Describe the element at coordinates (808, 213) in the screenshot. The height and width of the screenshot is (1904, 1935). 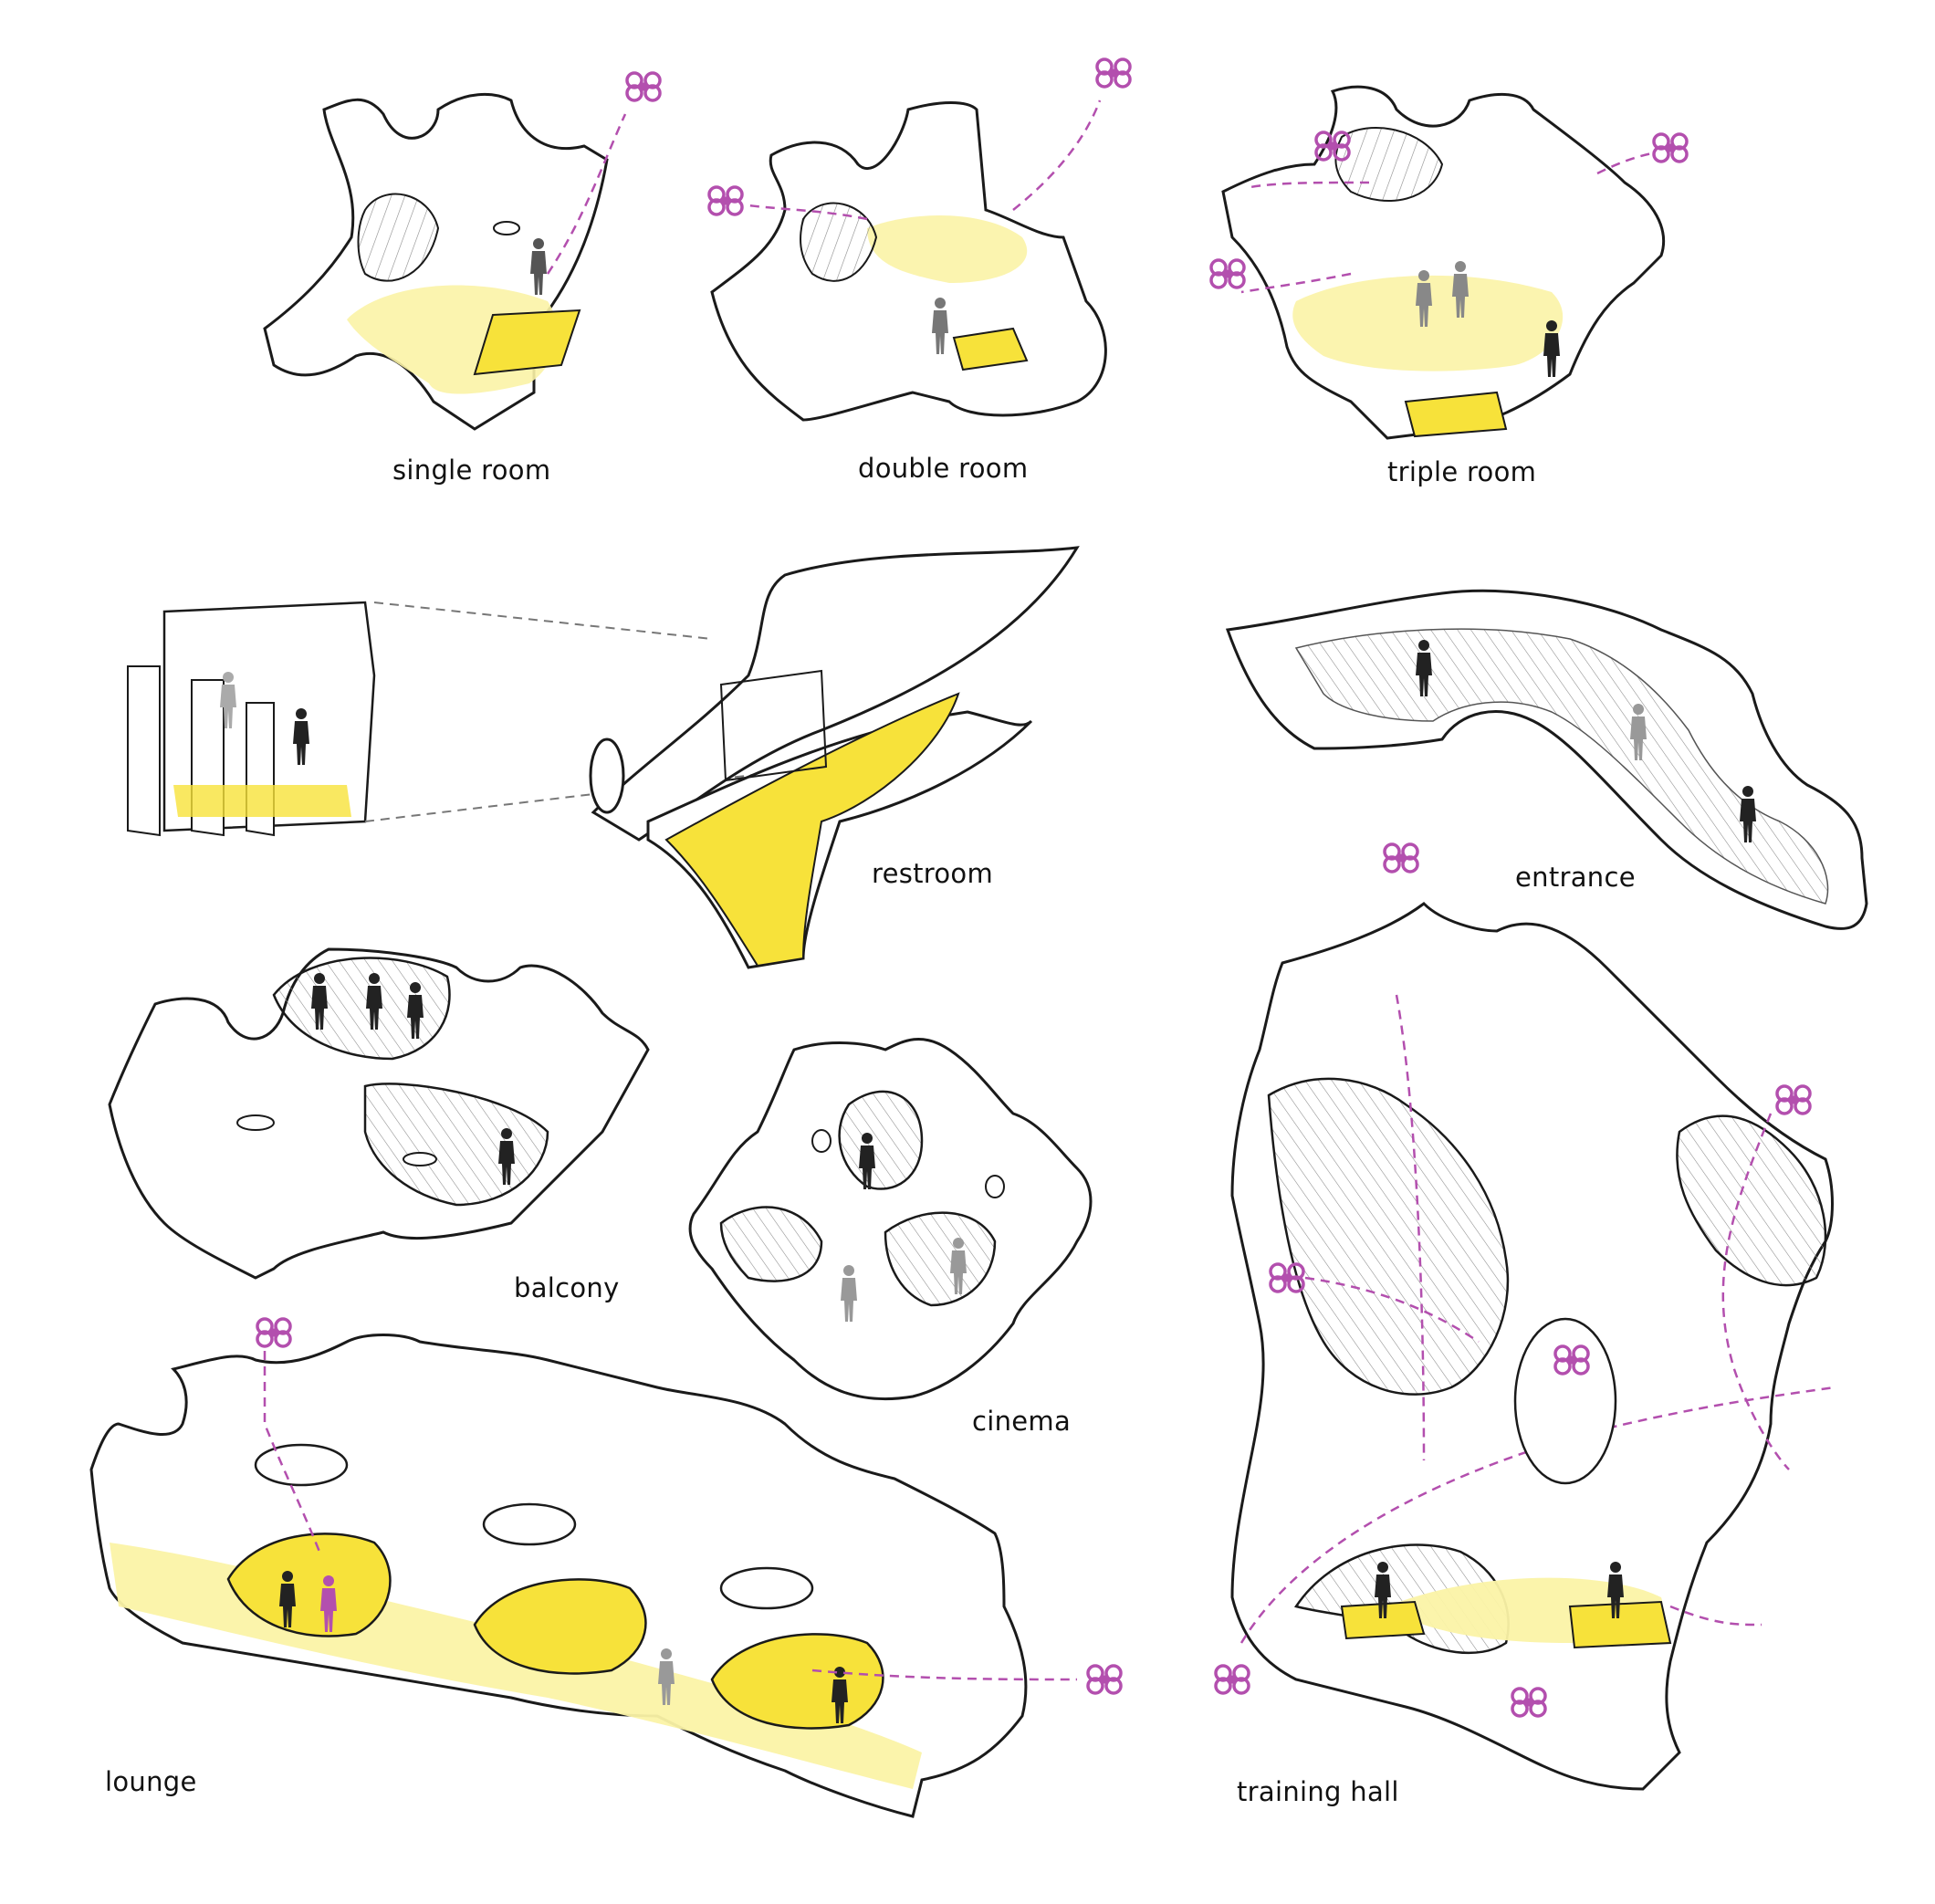
I see `double-room-drone-path-left` at that location.